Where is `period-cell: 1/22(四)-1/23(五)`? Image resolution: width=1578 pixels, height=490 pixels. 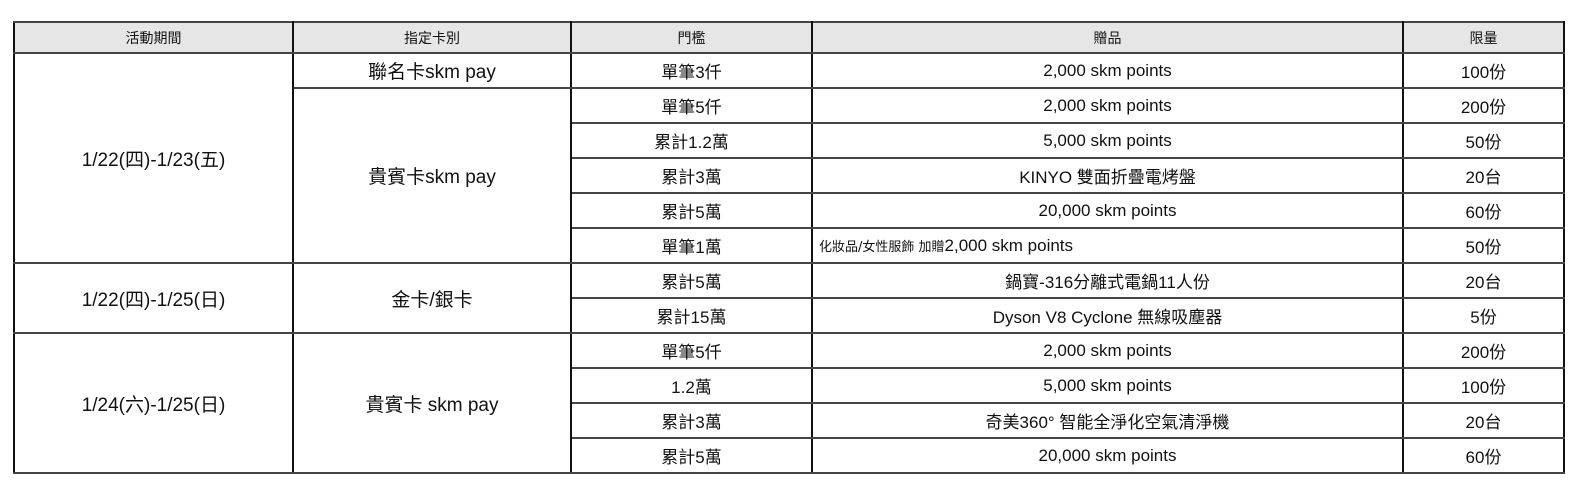 period-cell: 1/22(四)-1/23(五) is located at coordinates (153, 158).